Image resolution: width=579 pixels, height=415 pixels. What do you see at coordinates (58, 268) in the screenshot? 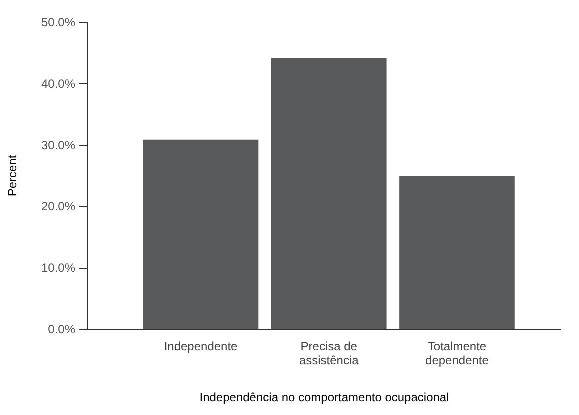
I see `y-tick-label: 10.0%` at bounding box center [58, 268].